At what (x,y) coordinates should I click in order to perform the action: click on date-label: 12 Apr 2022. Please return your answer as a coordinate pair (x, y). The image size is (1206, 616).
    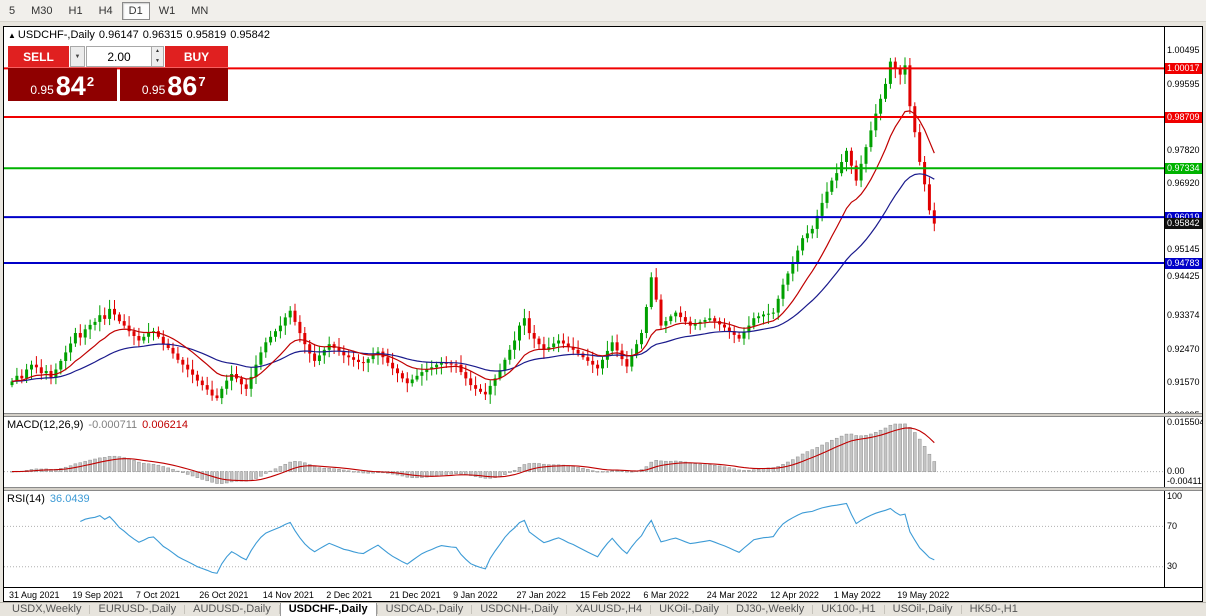
    Looking at the image, I should click on (794, 595).